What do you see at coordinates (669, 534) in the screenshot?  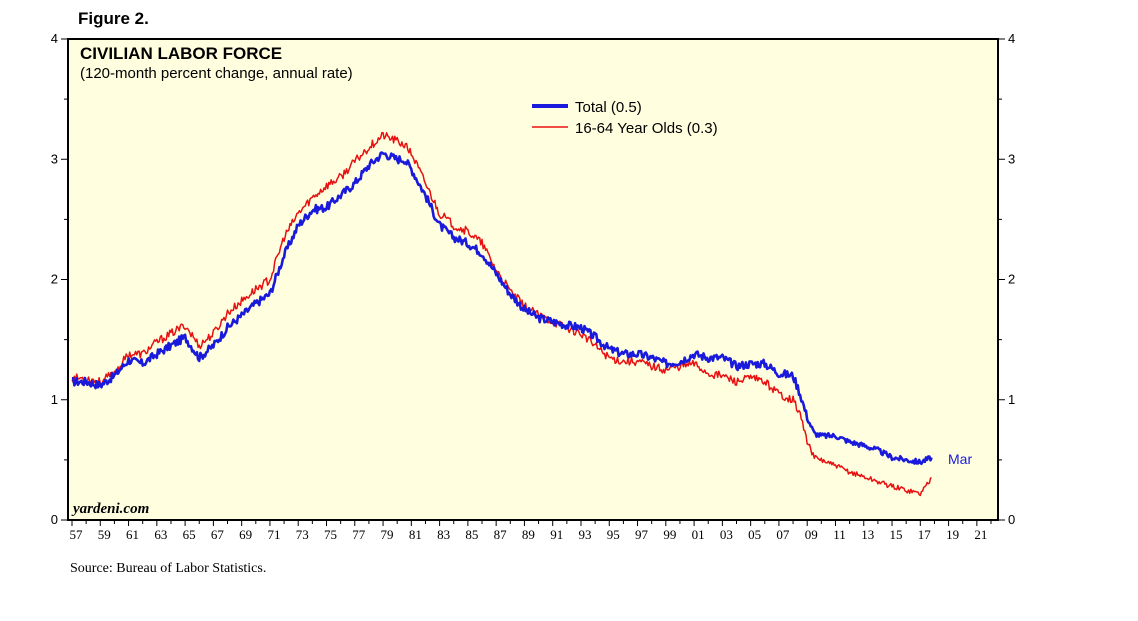 I see `x-tick-label: 99` at bounding box center [669, 534].